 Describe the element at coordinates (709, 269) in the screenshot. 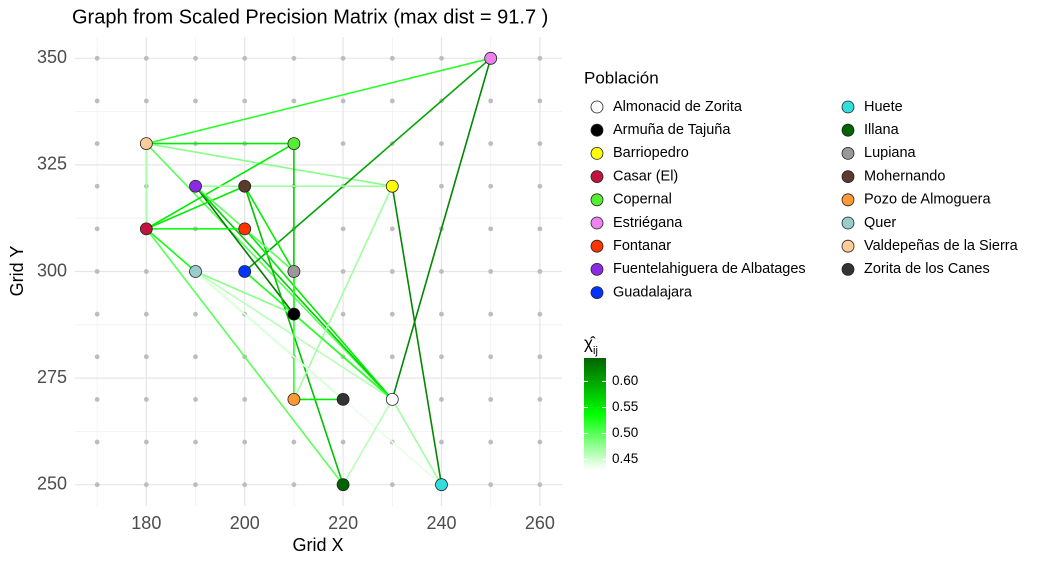

I see `legend-label: Fuentelahiguera de Albatages` at that location.